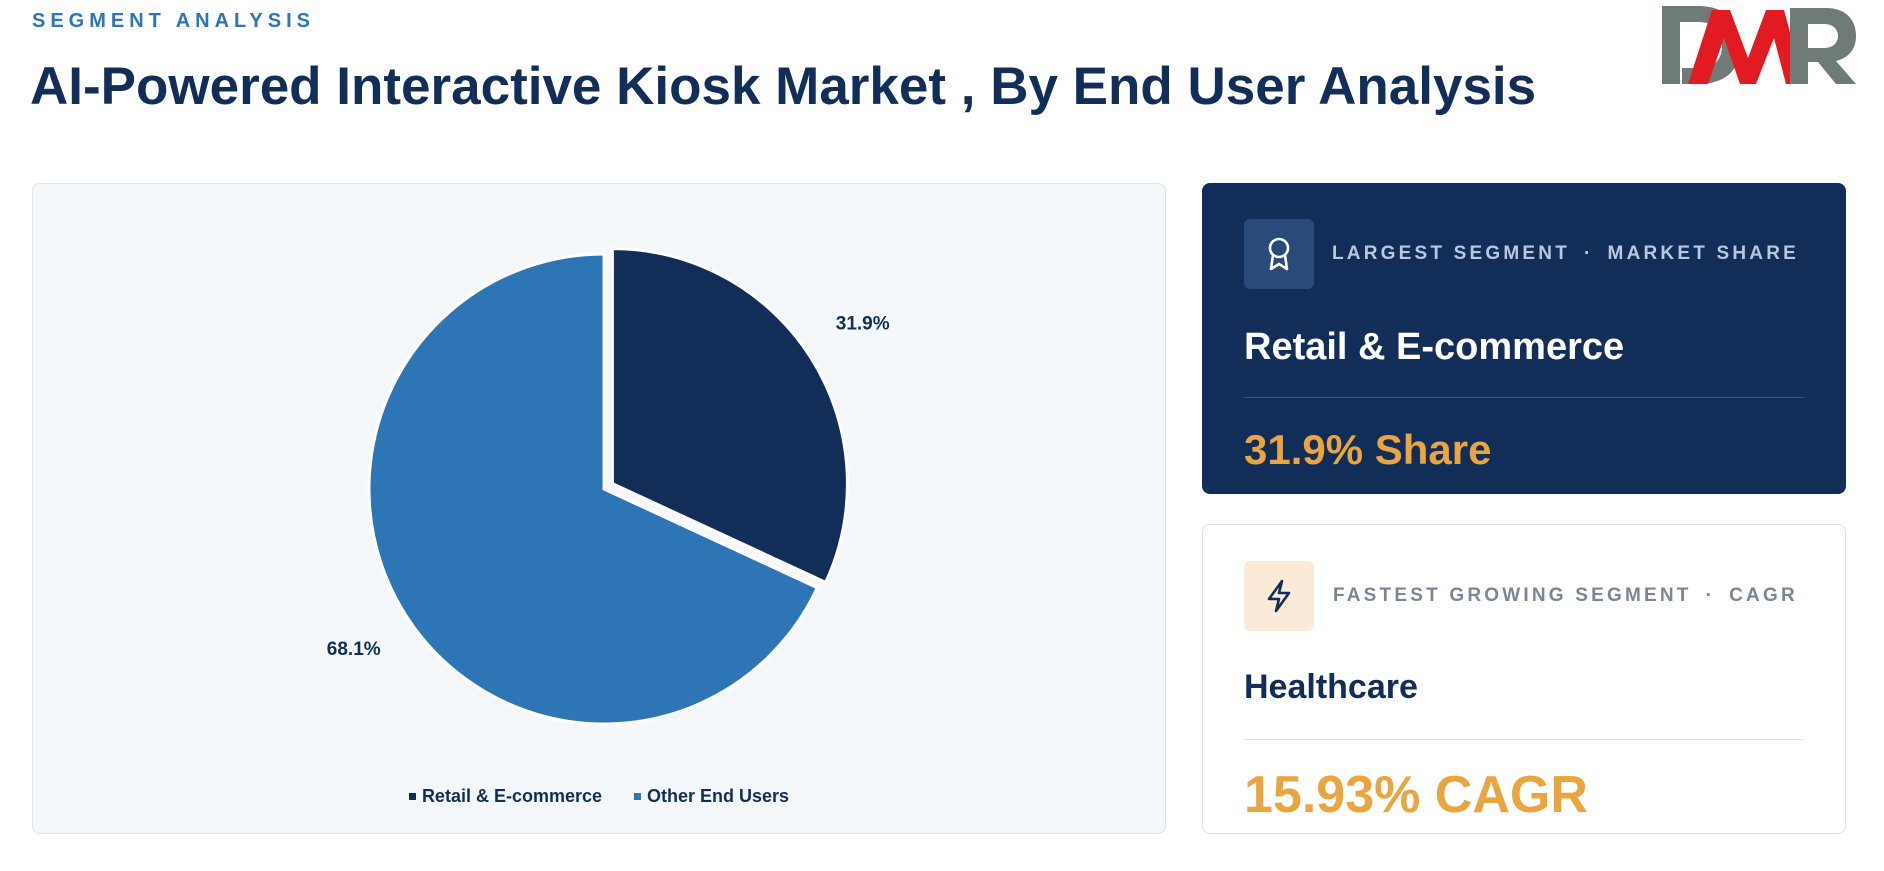 This screenshot has height=871, width=1884. I want to click on legend-label-other: Other End Users, so click(718, 796).